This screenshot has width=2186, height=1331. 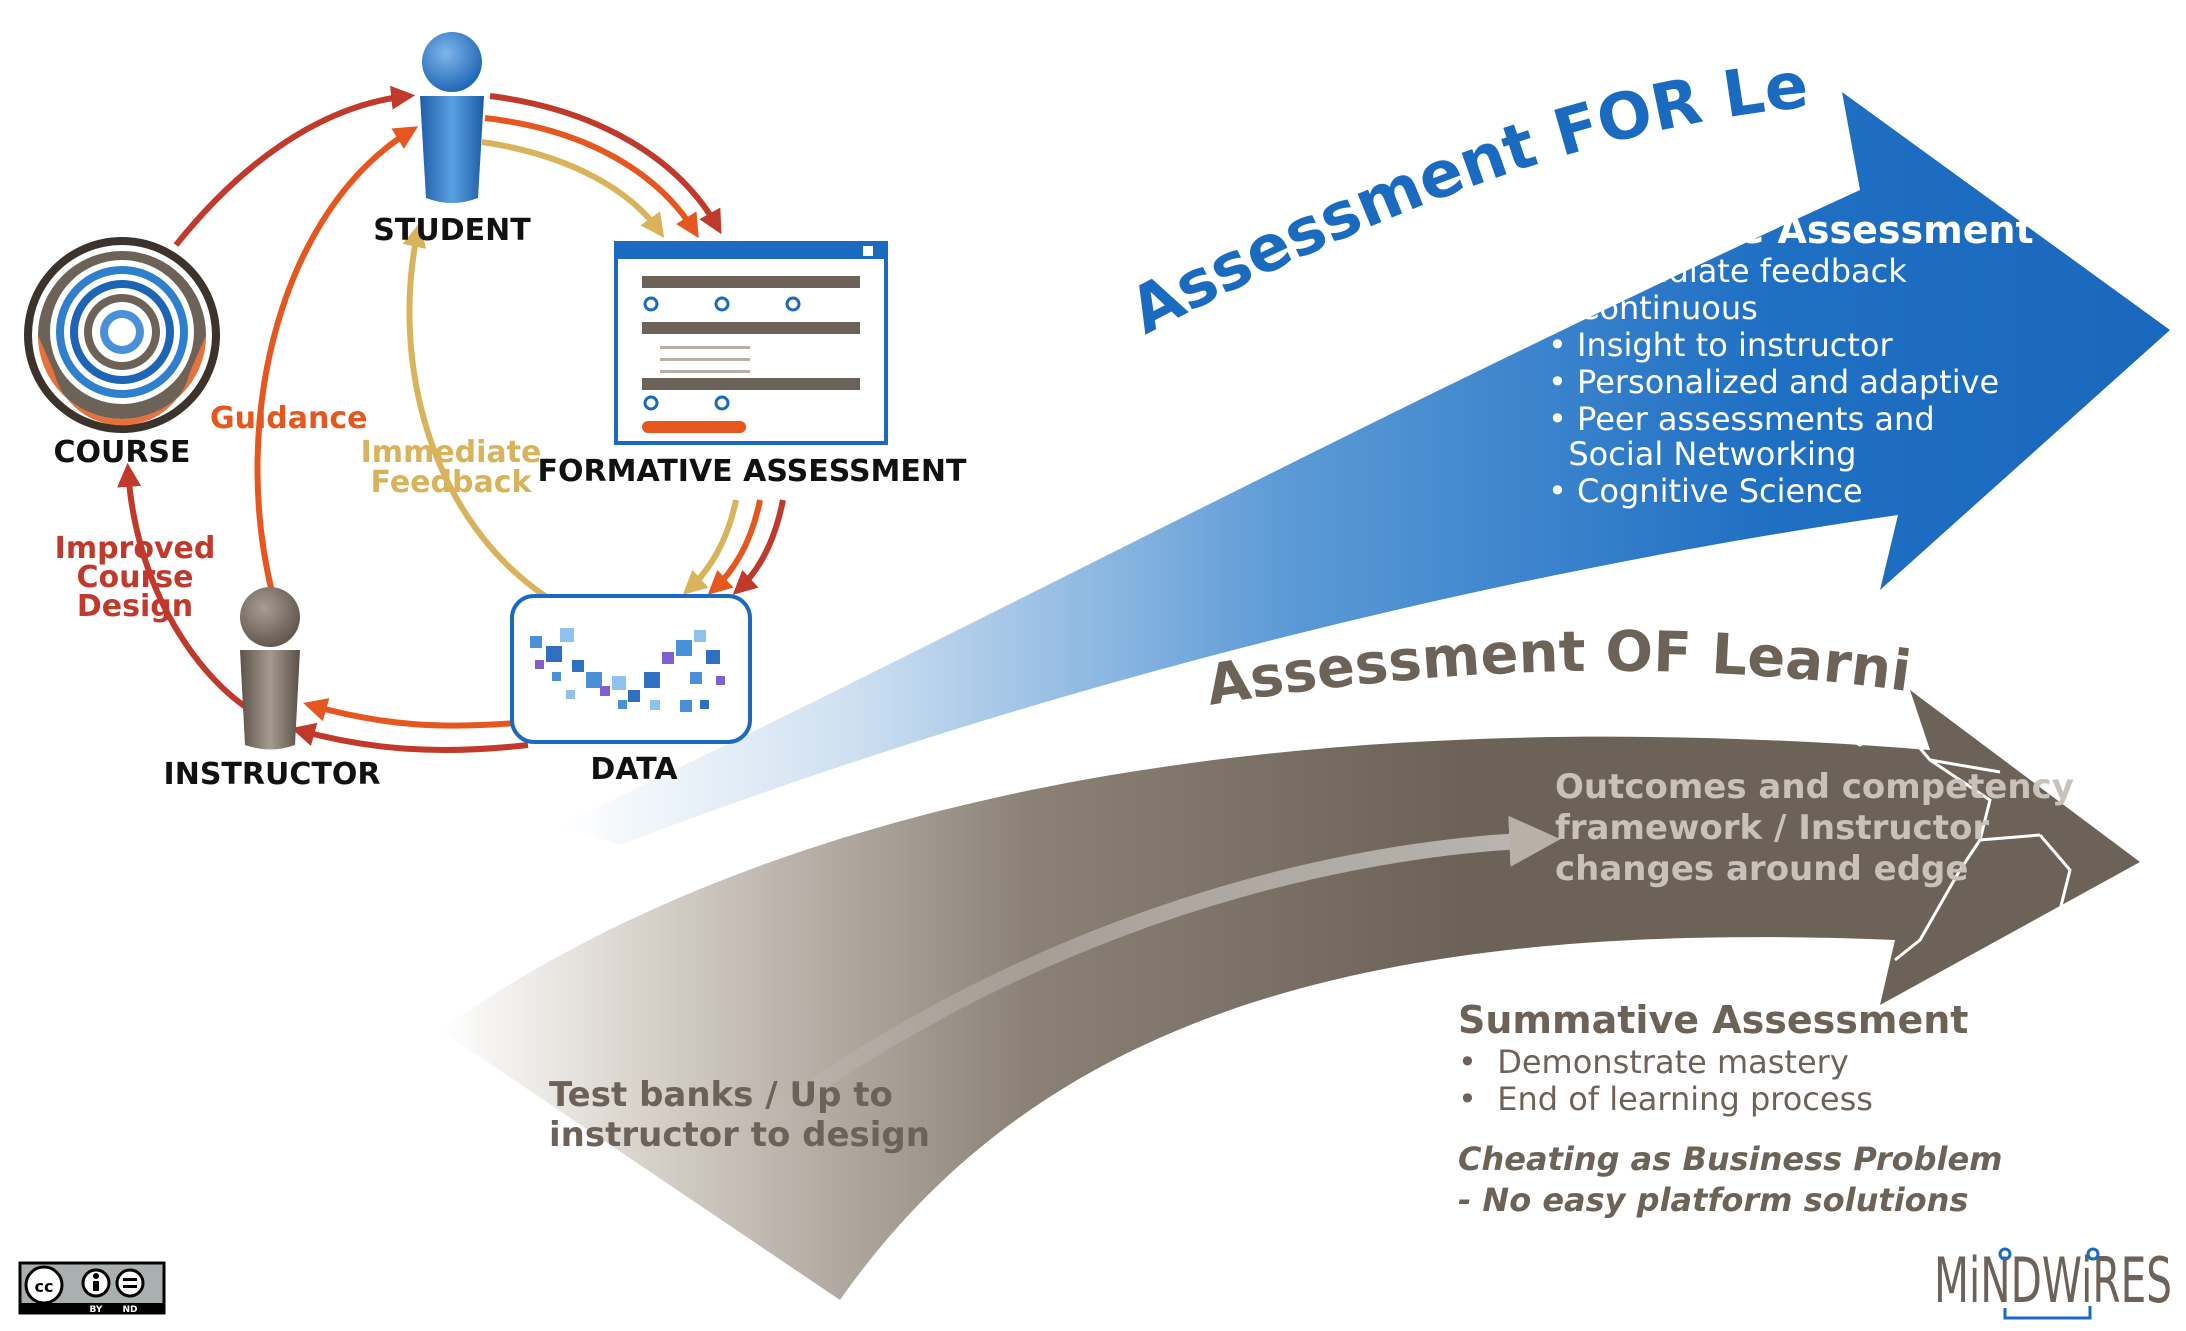 I want to click on arrow-formative-to-data-gold, so click(x=710, y=547).